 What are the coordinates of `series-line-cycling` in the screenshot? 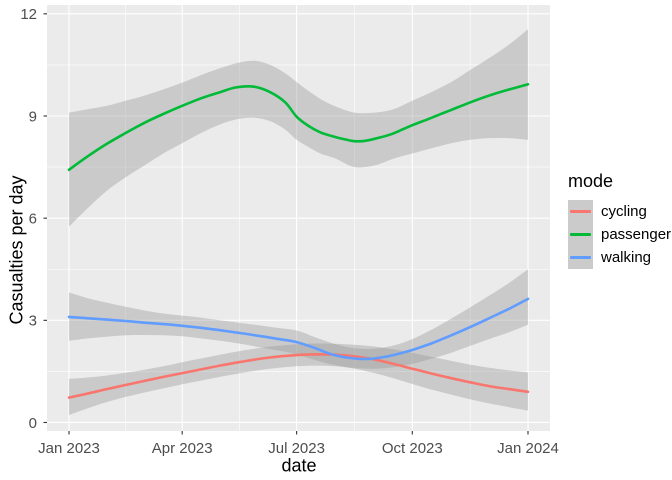 It's located at (298, 376).